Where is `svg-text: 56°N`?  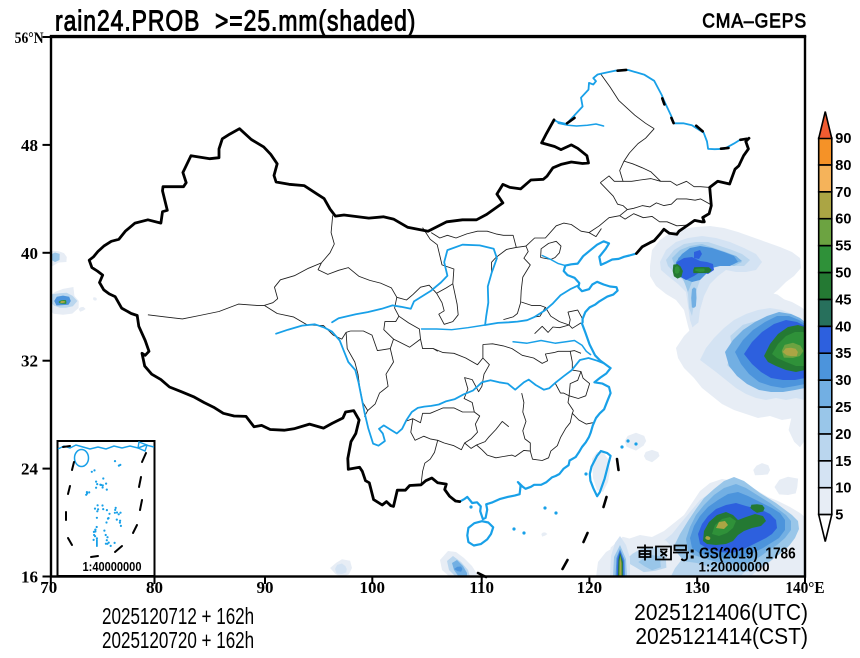
svg-text: 56°N is located at coordinates (29, 38).